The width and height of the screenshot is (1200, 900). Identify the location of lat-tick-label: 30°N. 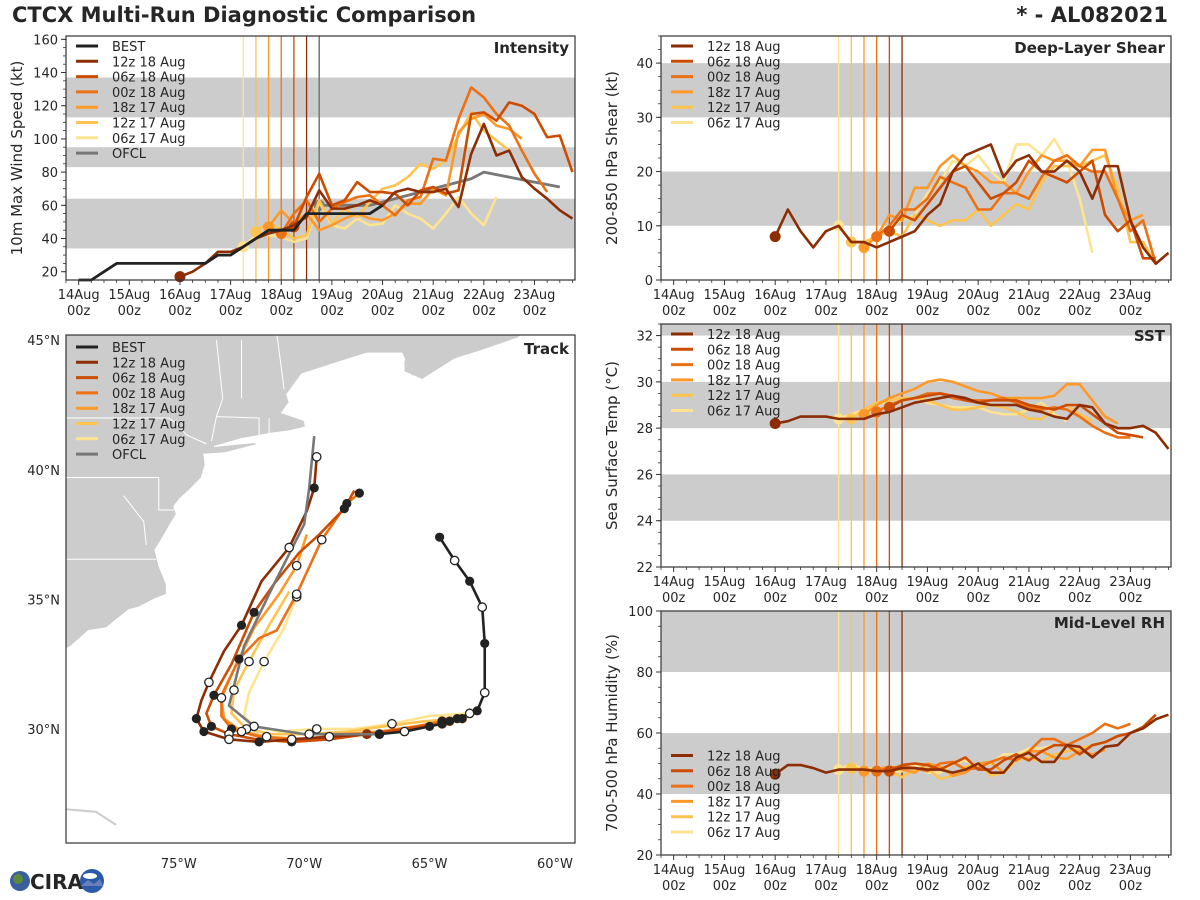
(43, 730).